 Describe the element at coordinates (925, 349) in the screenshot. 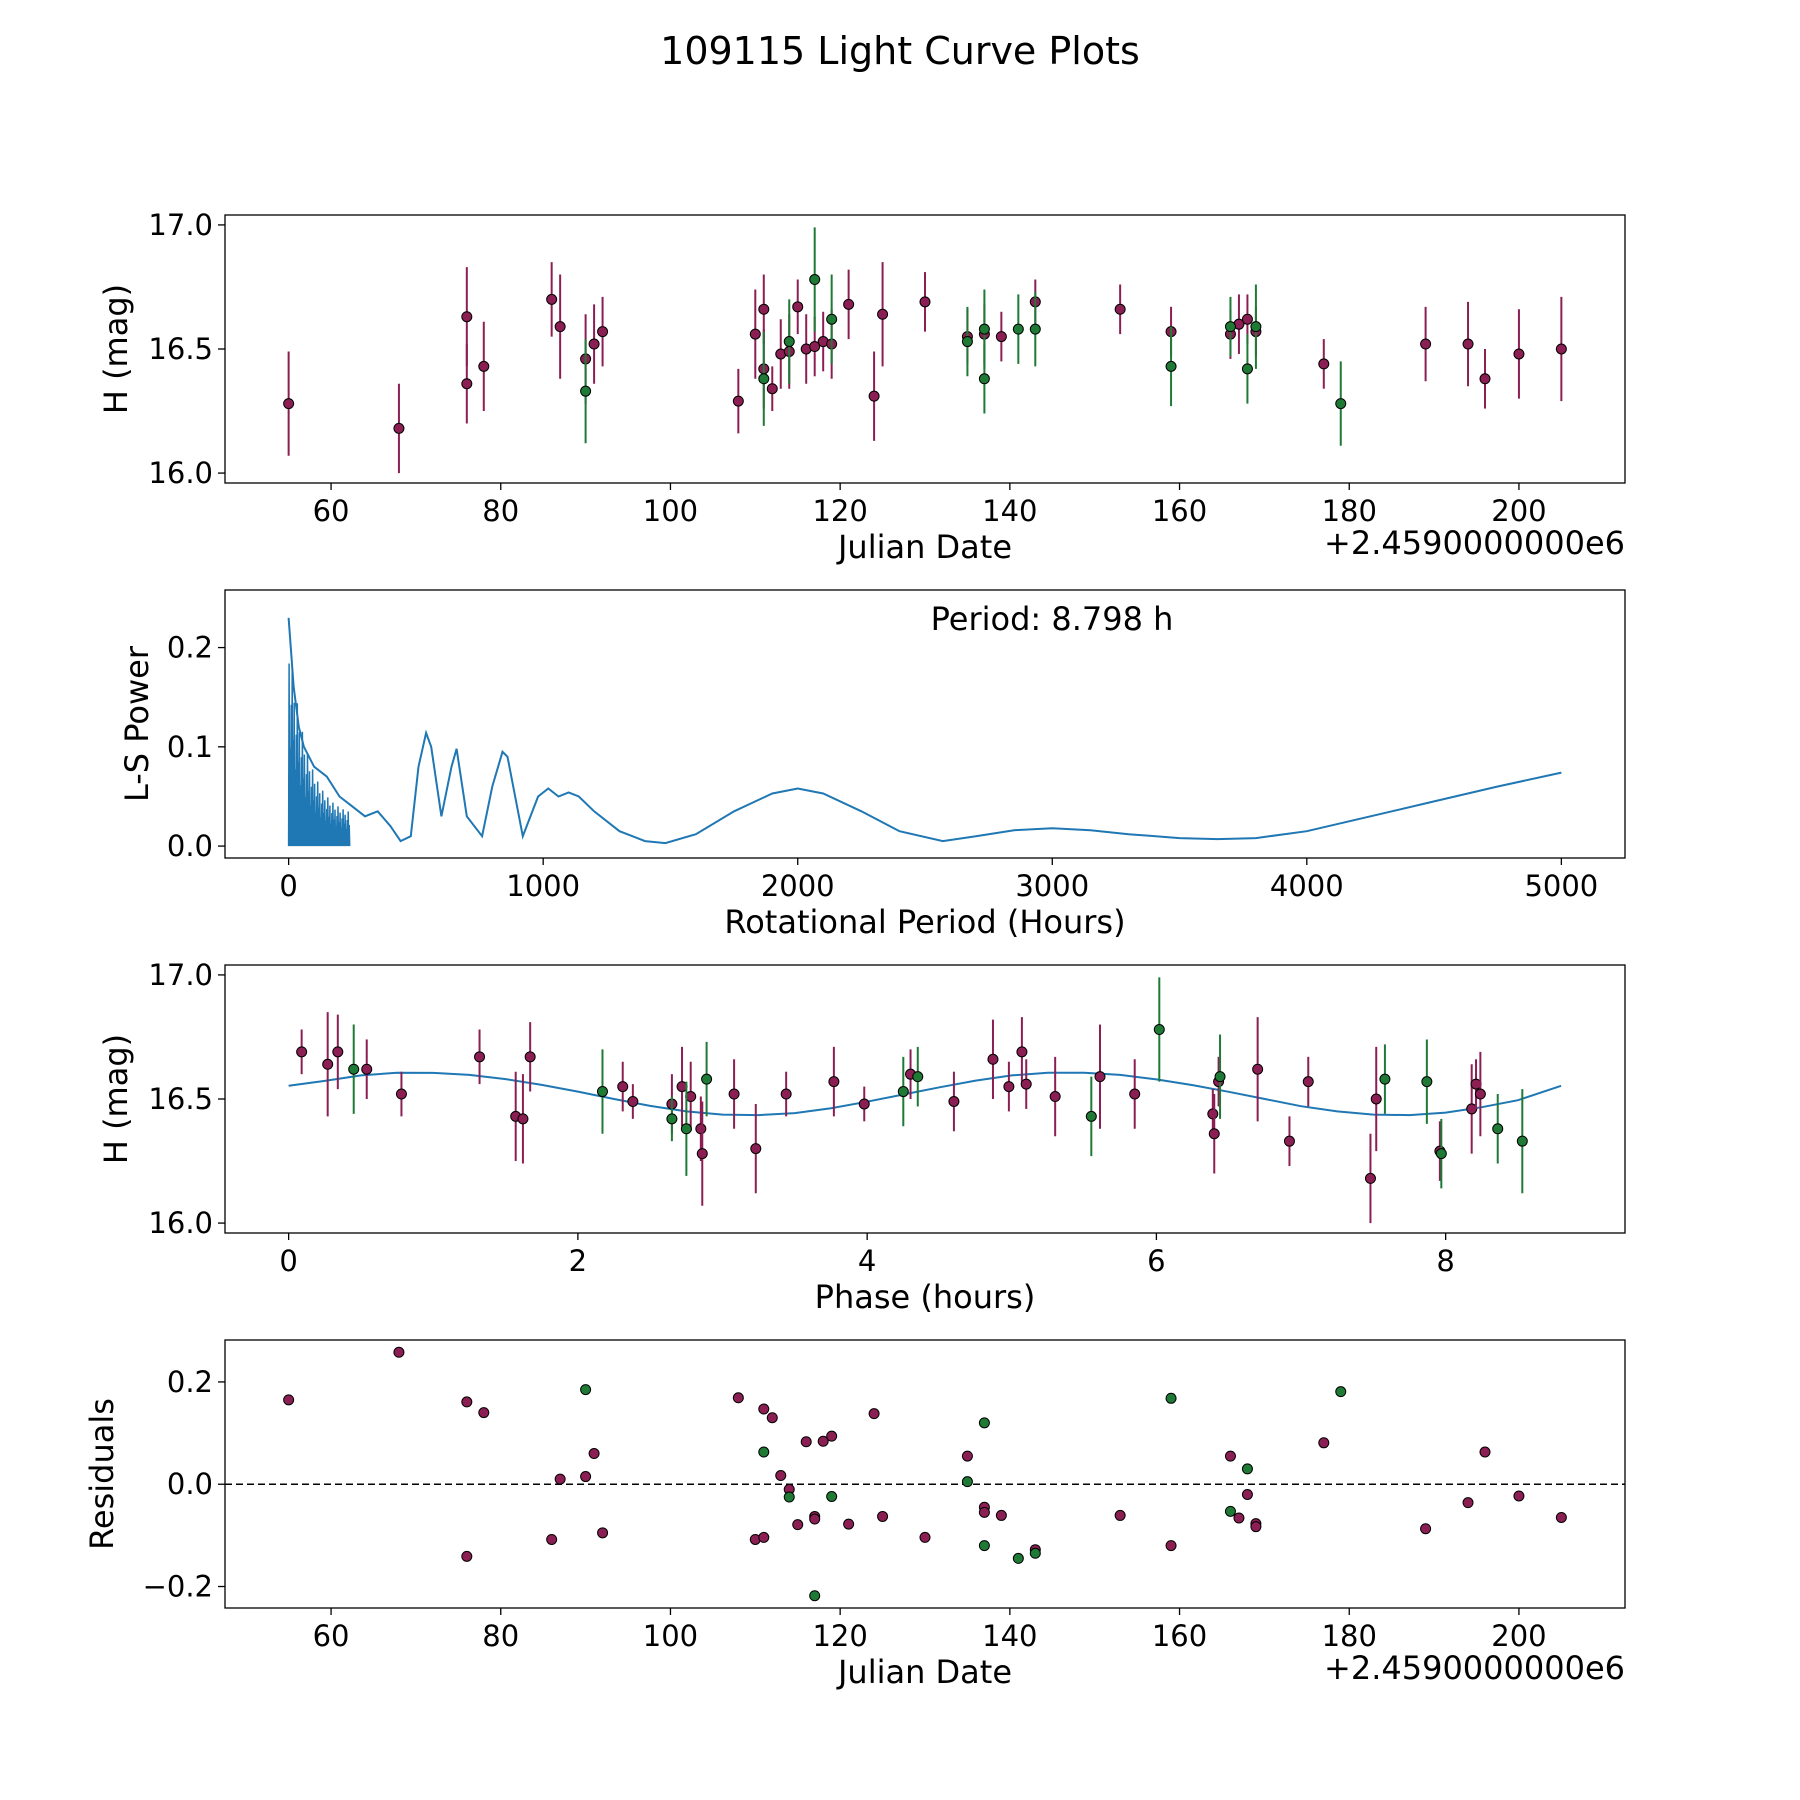

I see `lightcurve-axes-frame` at that location.